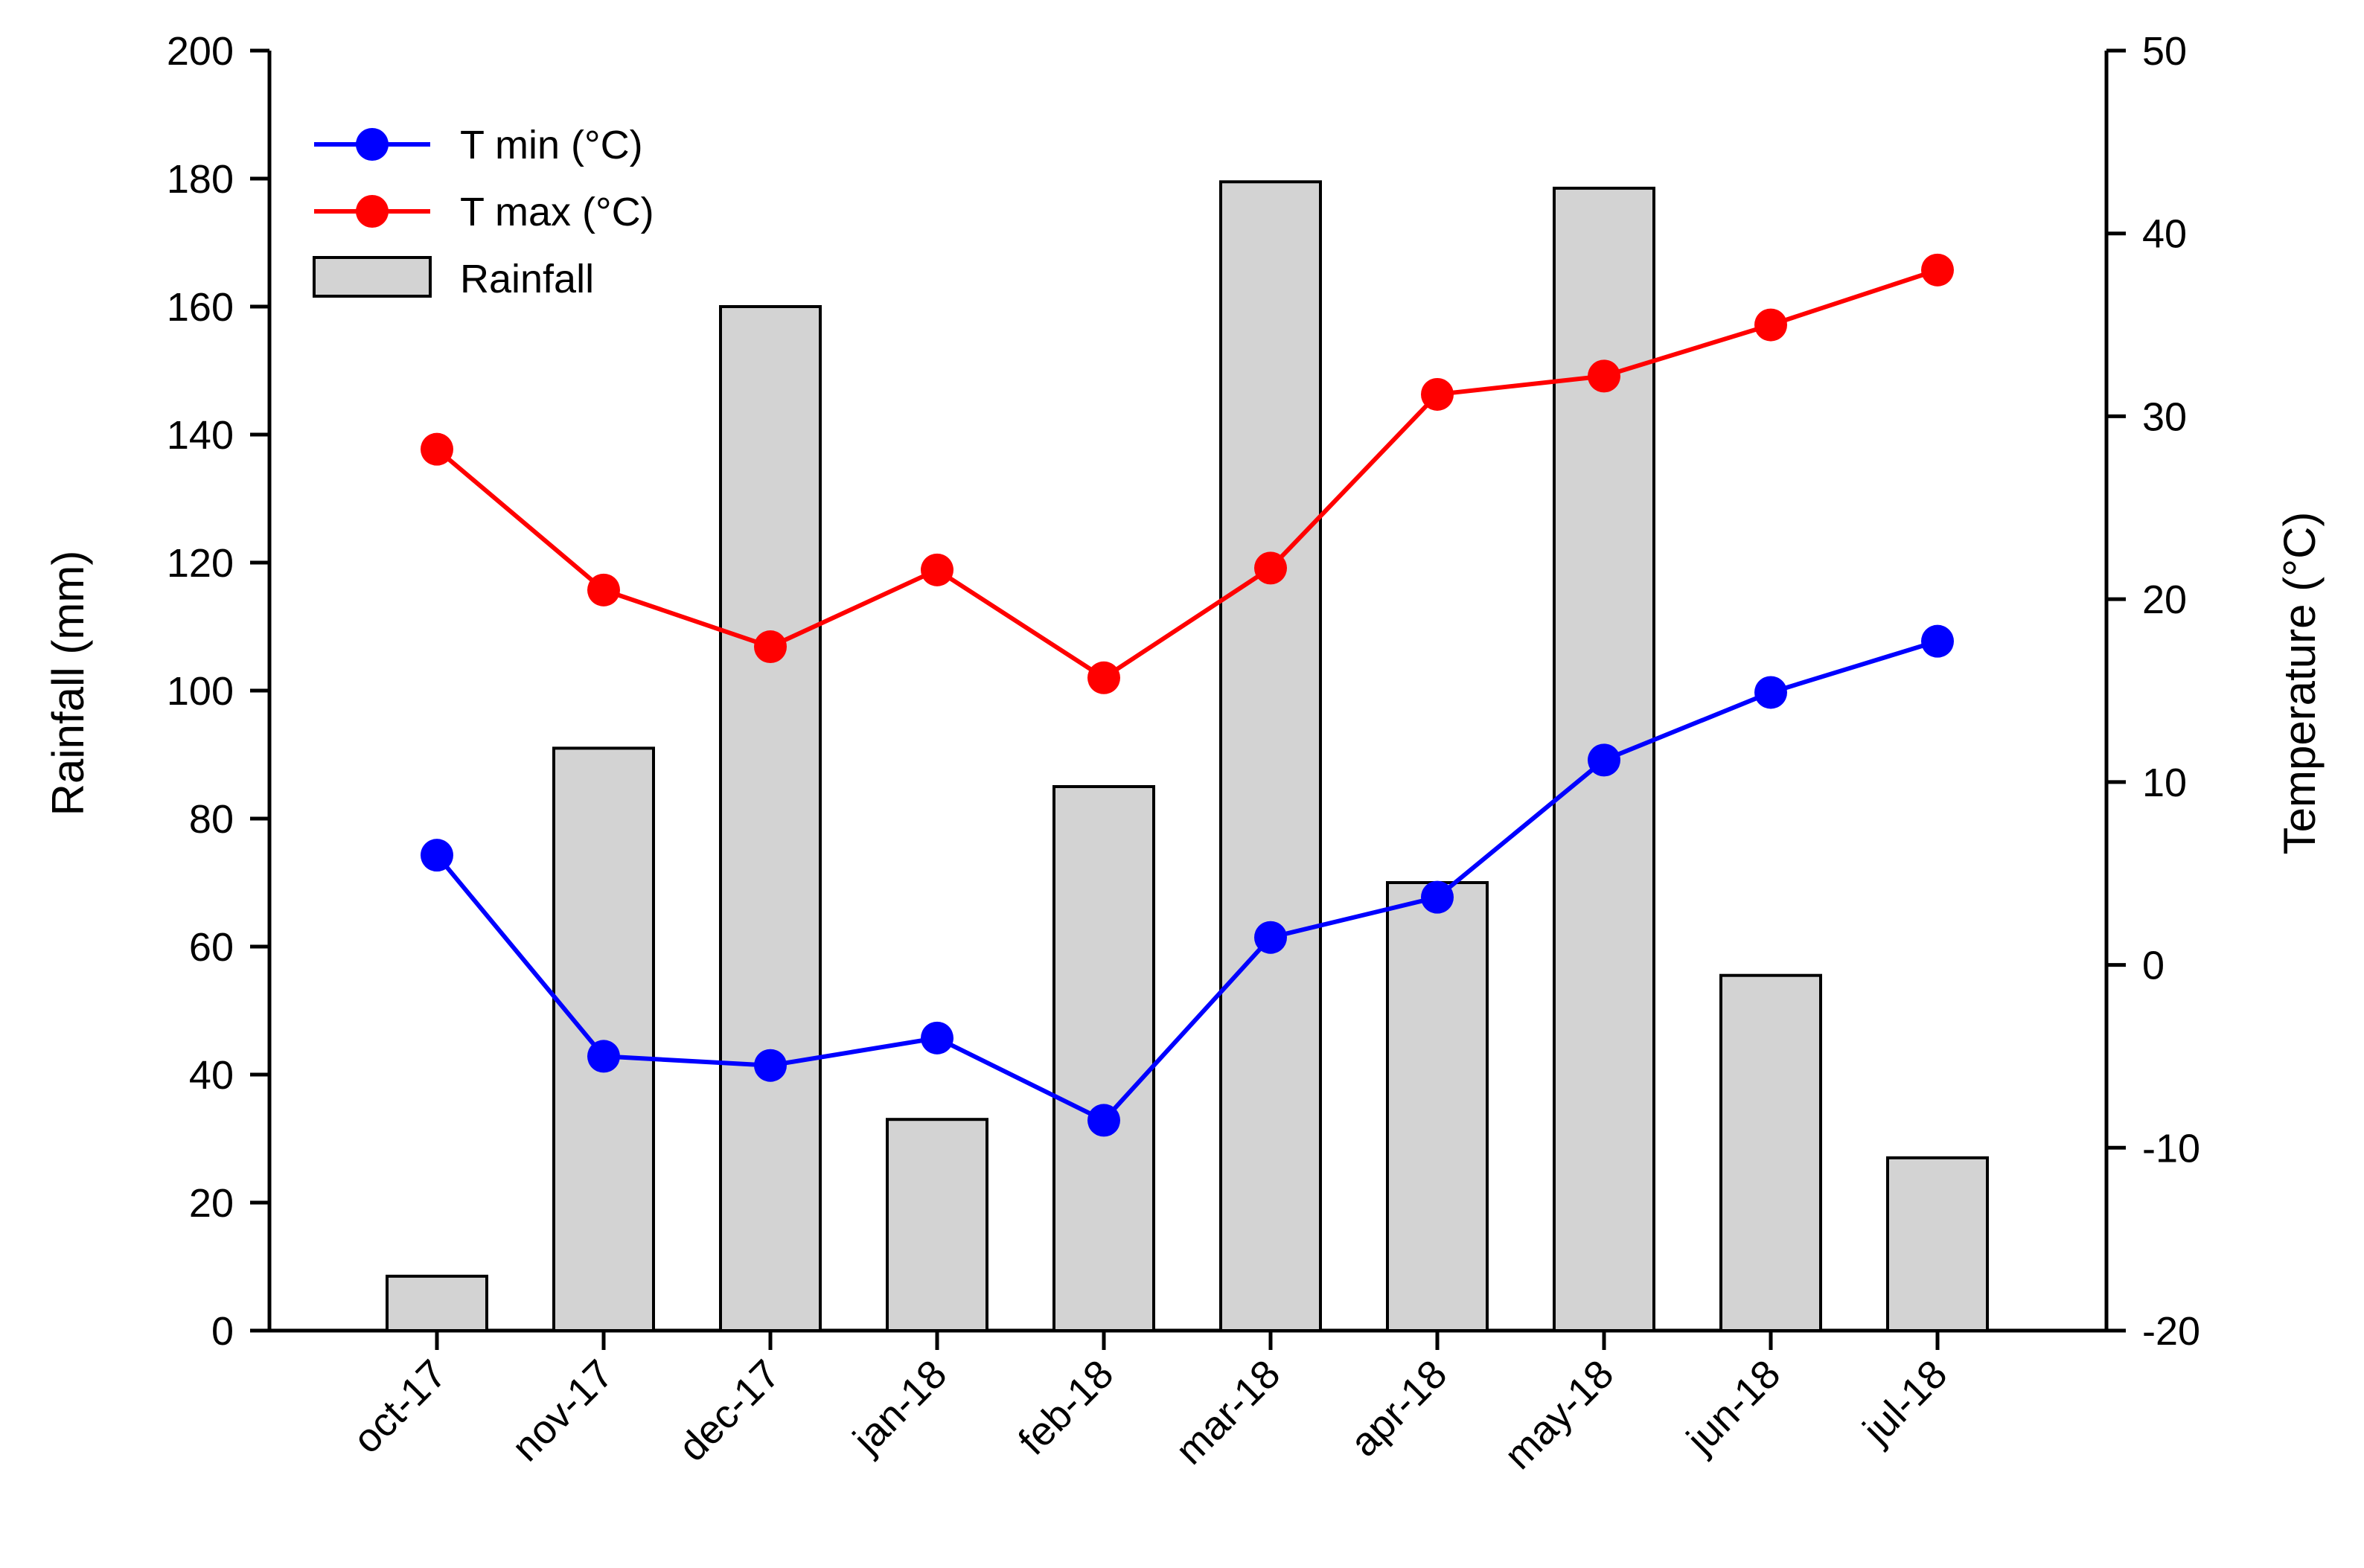 The image size is (2364, 1568). I want to click on y-tick-label: 180, so click(200, 179).